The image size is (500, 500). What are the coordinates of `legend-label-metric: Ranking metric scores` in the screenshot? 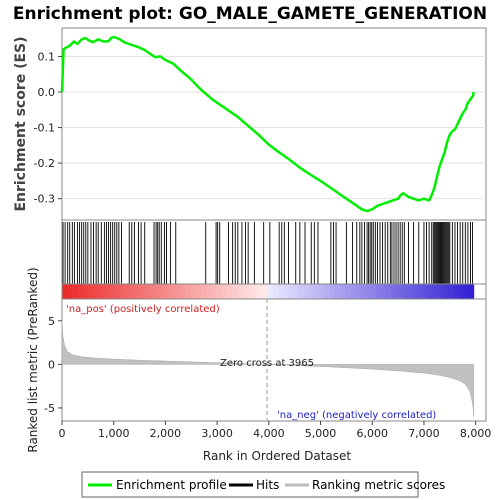 It's located at (378, 485).